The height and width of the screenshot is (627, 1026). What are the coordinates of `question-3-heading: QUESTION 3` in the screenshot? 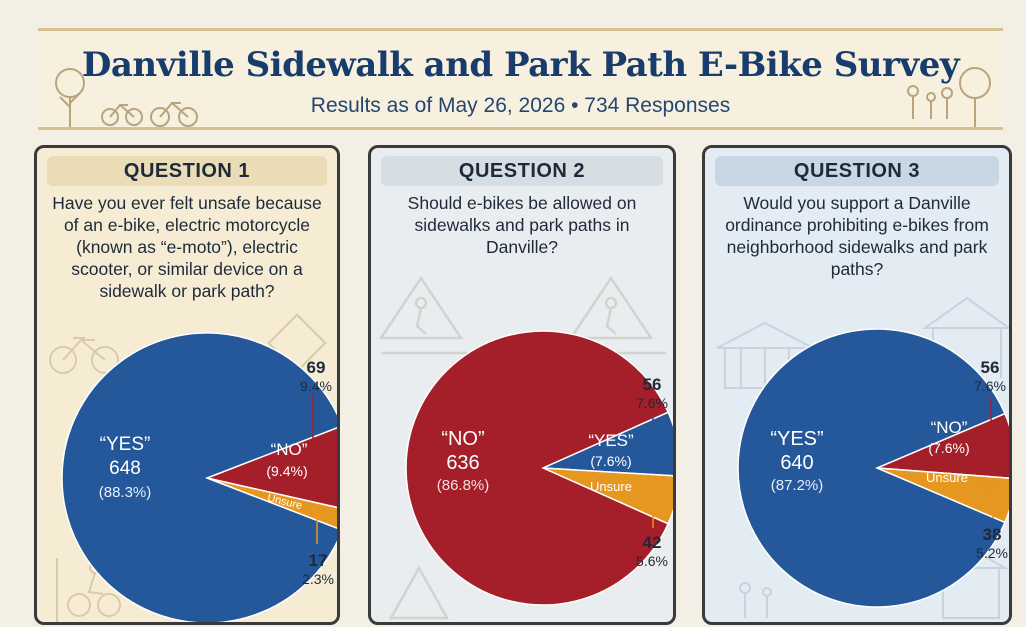 It's located at (857, 171).